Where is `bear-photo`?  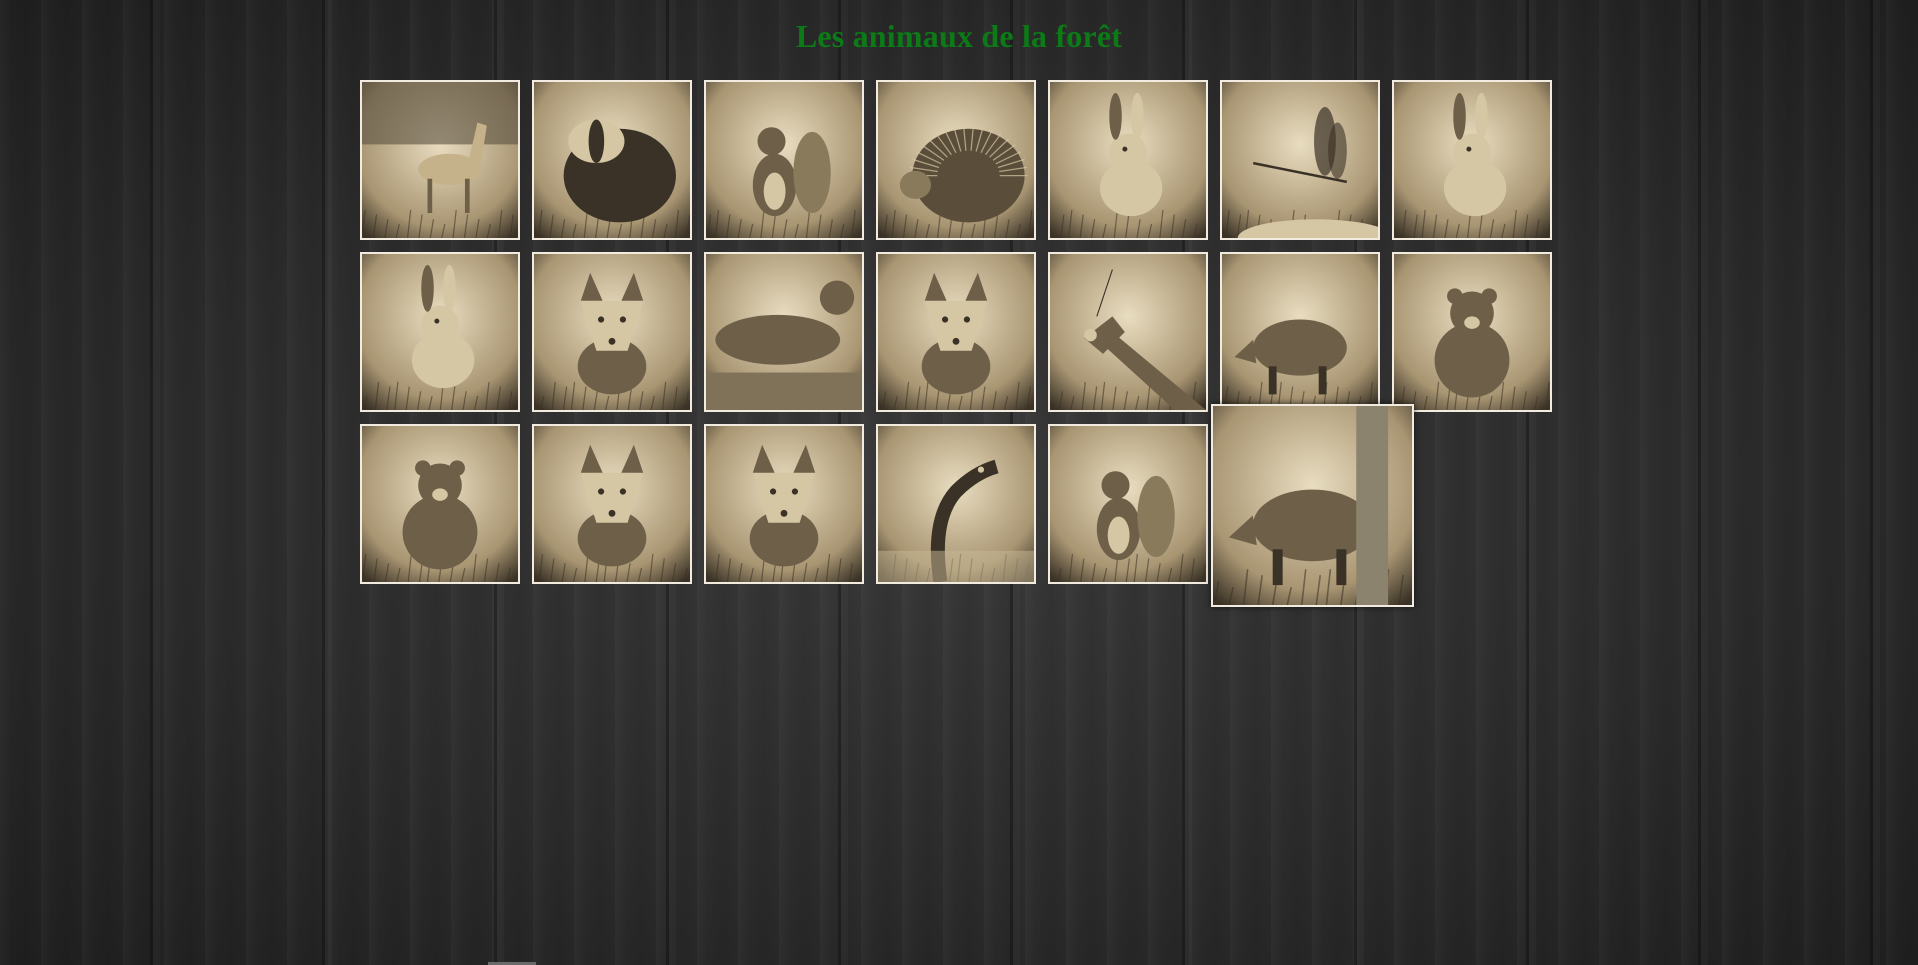
bear-photo is located at coordinates (440, 504).